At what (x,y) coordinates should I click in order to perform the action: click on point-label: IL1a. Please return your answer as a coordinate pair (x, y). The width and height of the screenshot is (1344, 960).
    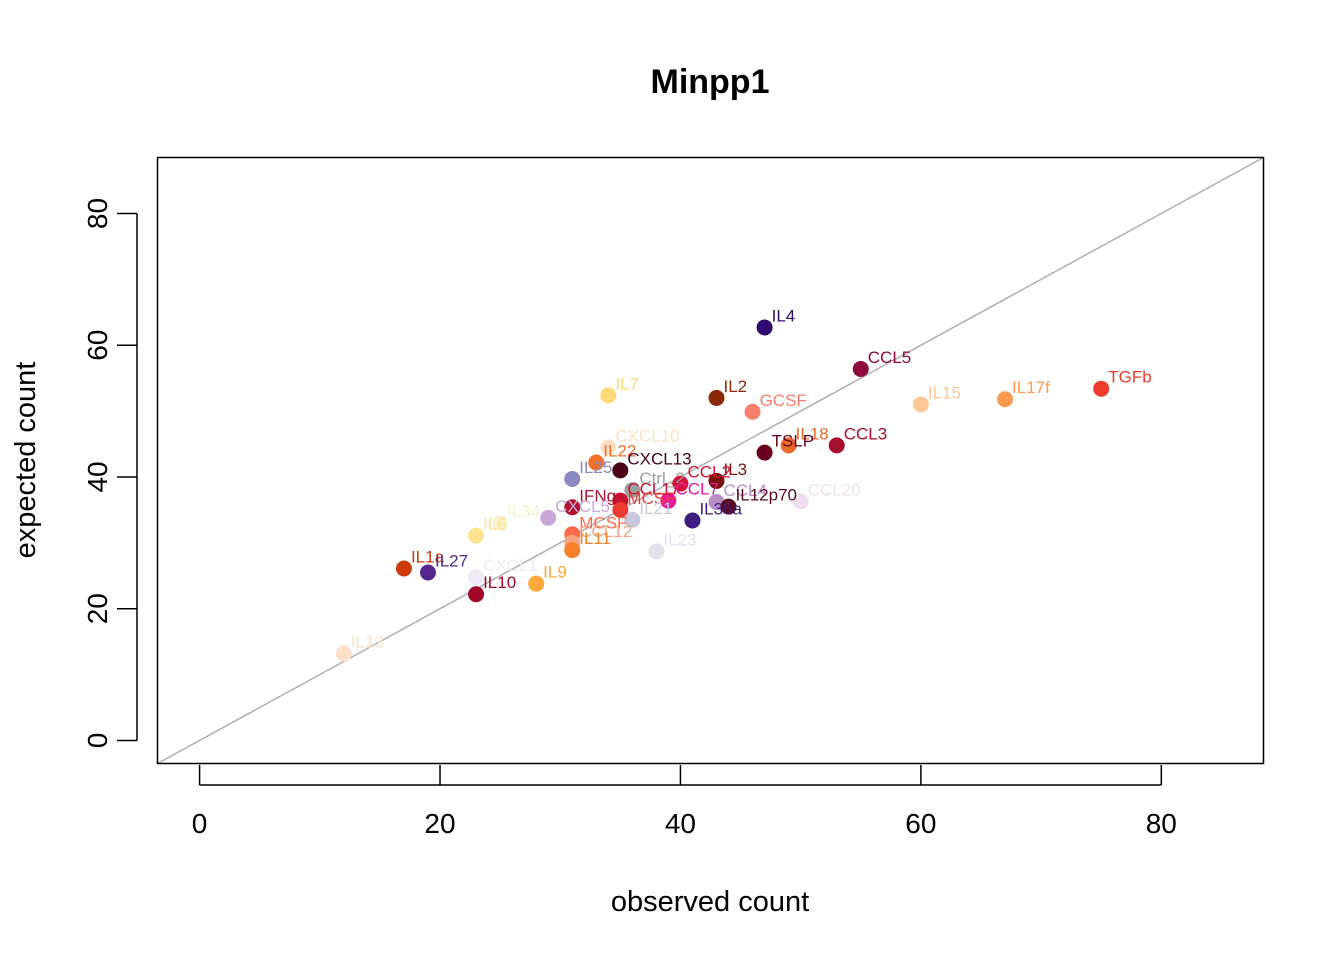
    Looking at the image, I should click on (428, 557).